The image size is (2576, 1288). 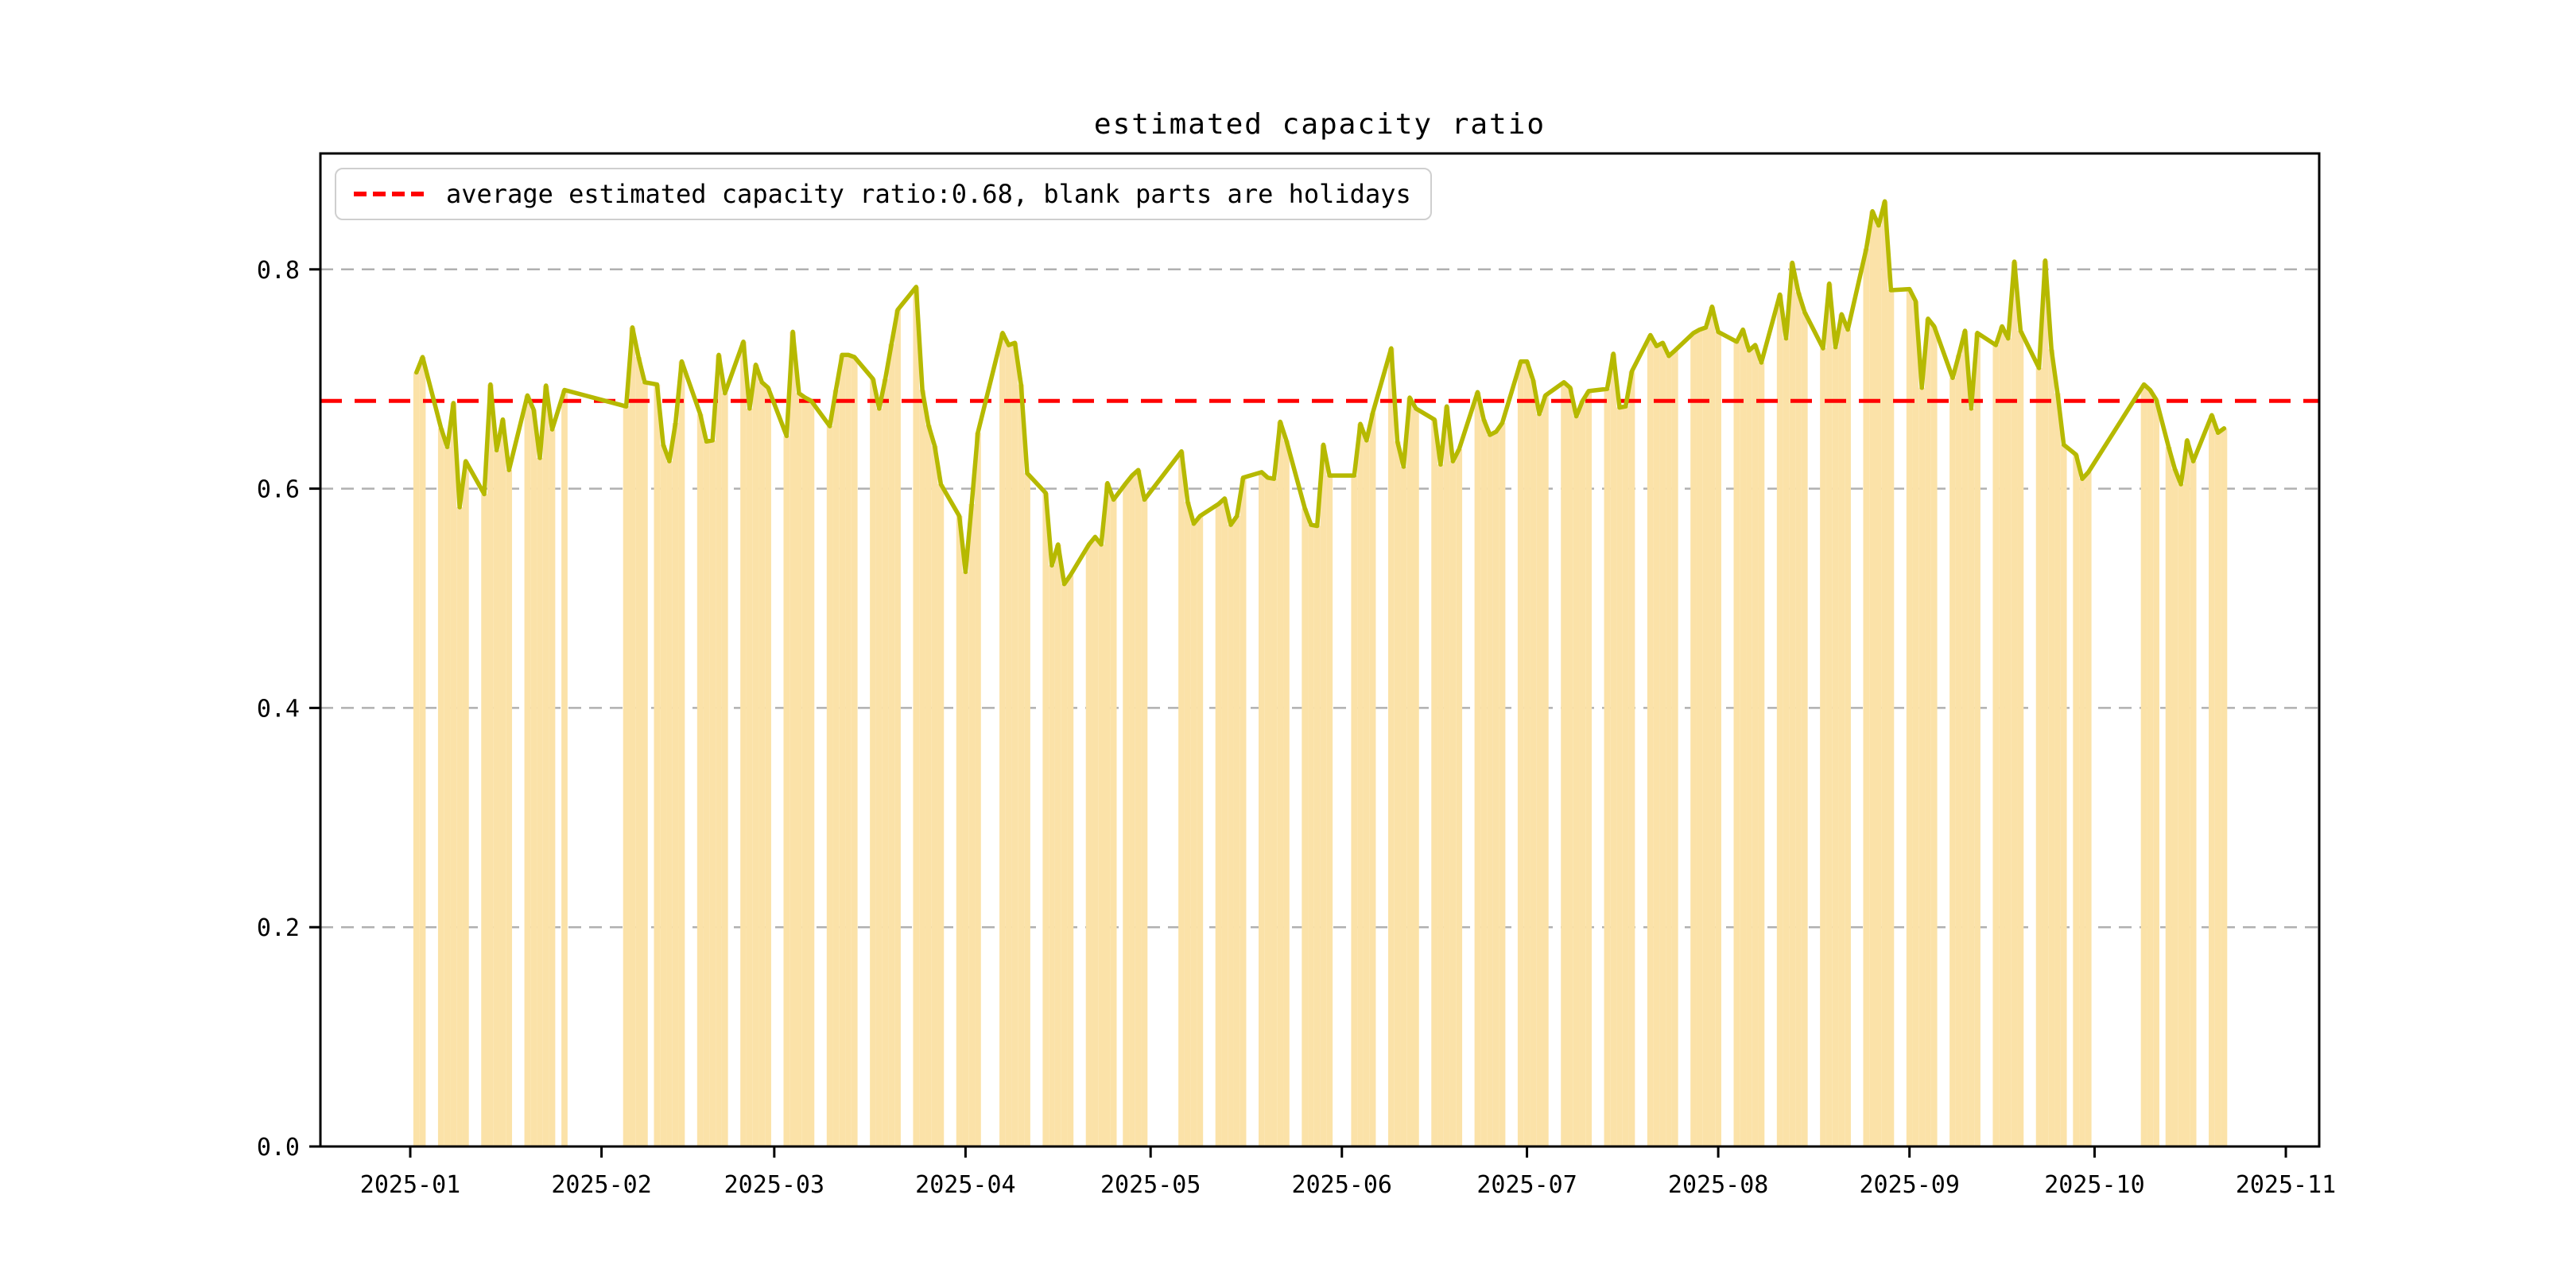 What do you see at coordinates (774, 1185) in the screenshot?
I see `x-tick-label: 2025-03` at bounding box center [774, 1185].